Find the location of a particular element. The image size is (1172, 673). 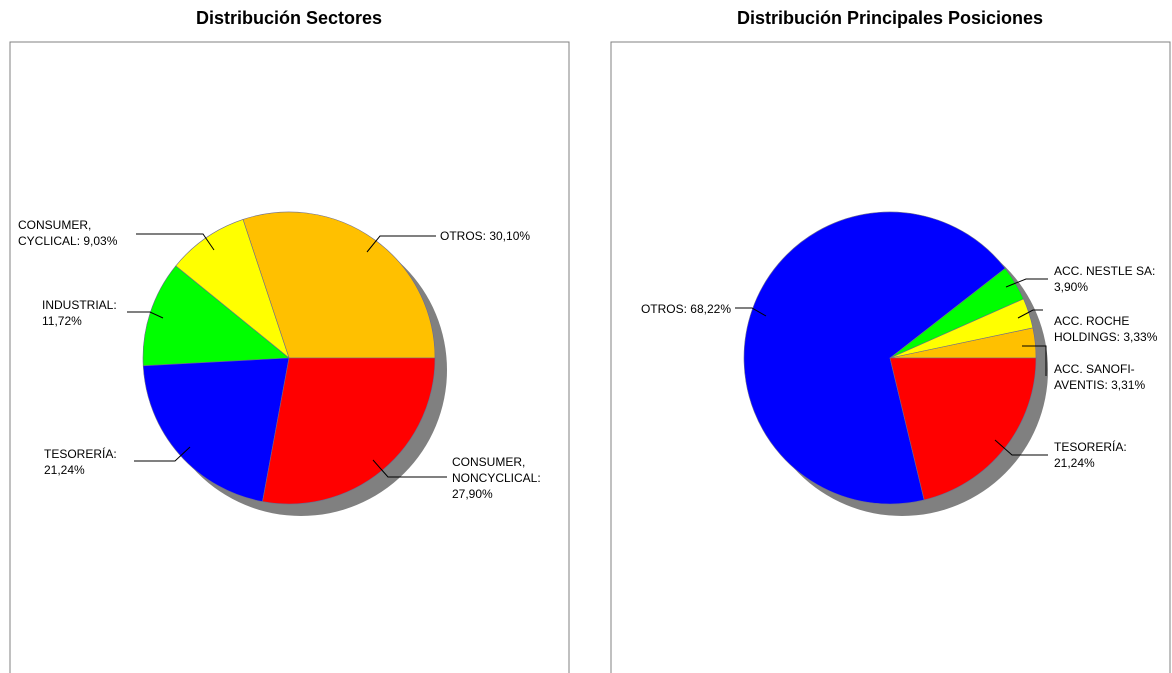

chart-title: Distribución Principales Posiciones is located at coordinates (890, 18).